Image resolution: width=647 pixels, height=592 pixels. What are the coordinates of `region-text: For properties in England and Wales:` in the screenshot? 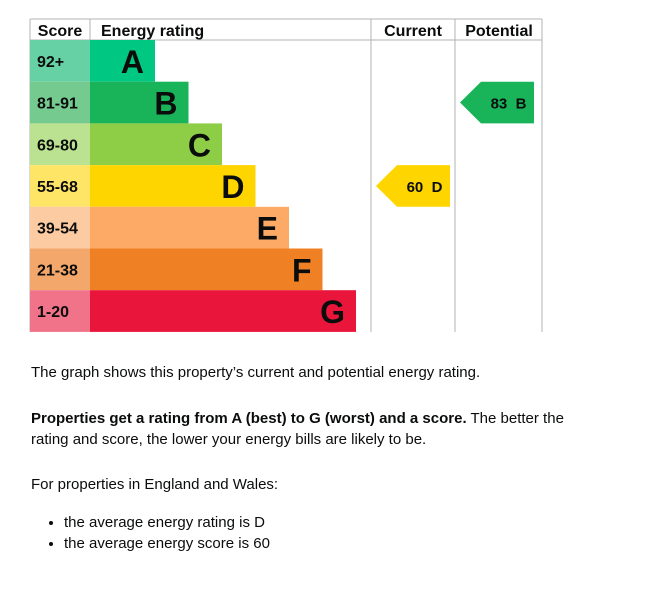 It's located at (155, 484).